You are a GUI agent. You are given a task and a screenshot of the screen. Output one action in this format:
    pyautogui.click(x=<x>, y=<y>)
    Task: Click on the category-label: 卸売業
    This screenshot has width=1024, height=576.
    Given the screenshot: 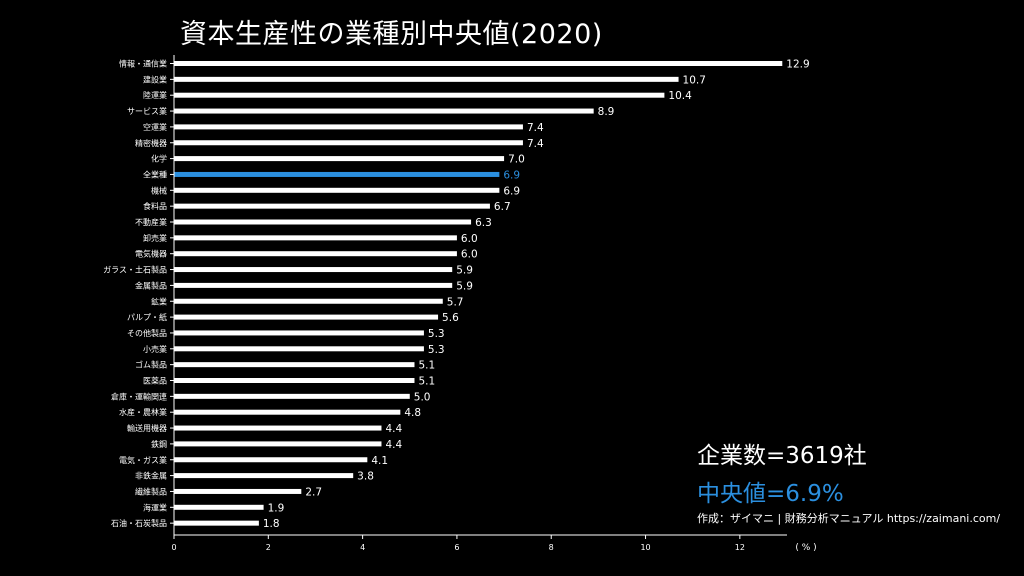 What is the action you would take?
    pyautogui.click(x=155, y=238)
    